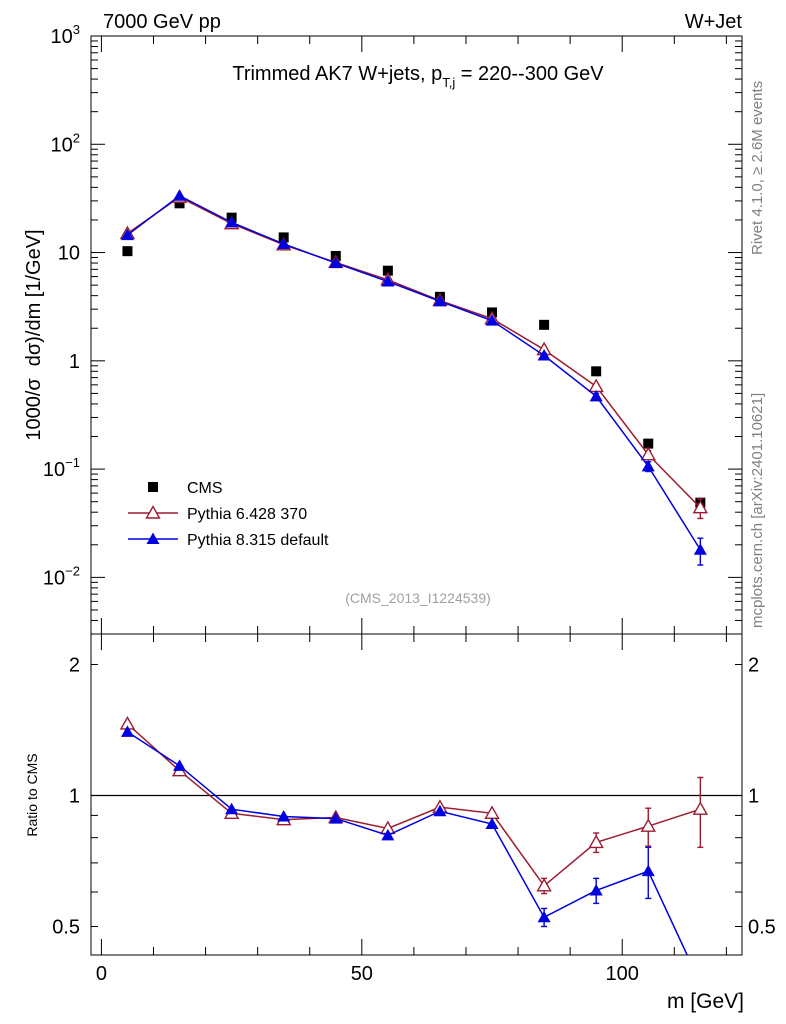 This screenshot has height=1024, width=786. Describe the element at coordinates (34, 297) in the screenshot. I see `main-y-axis-label-middle: dσ)/dm [1/GeV]` at that location.